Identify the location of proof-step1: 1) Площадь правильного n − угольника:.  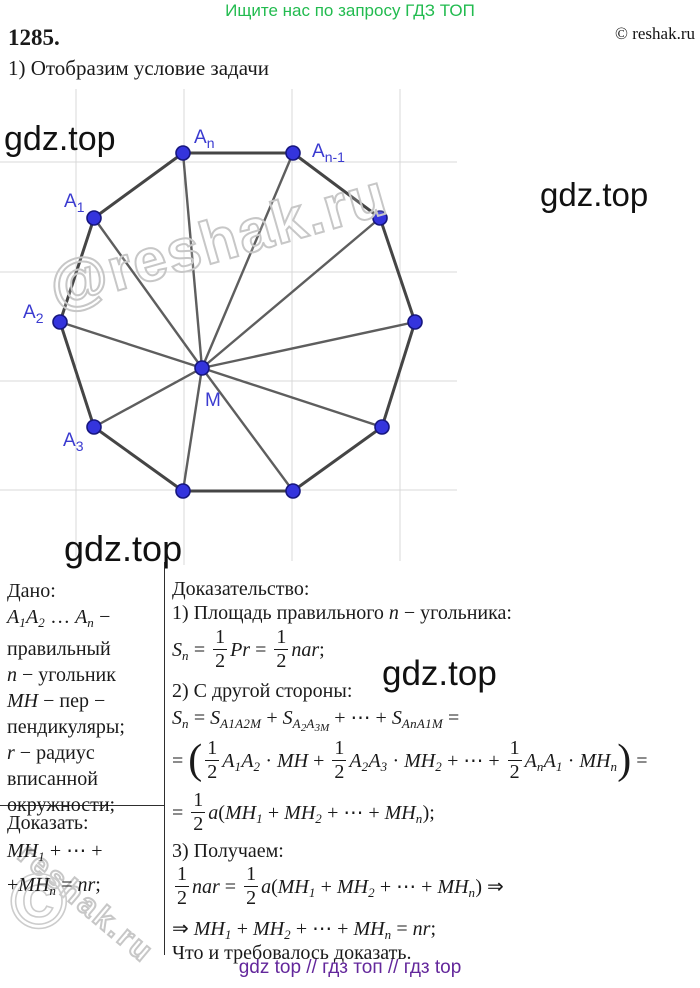
(342, 613).